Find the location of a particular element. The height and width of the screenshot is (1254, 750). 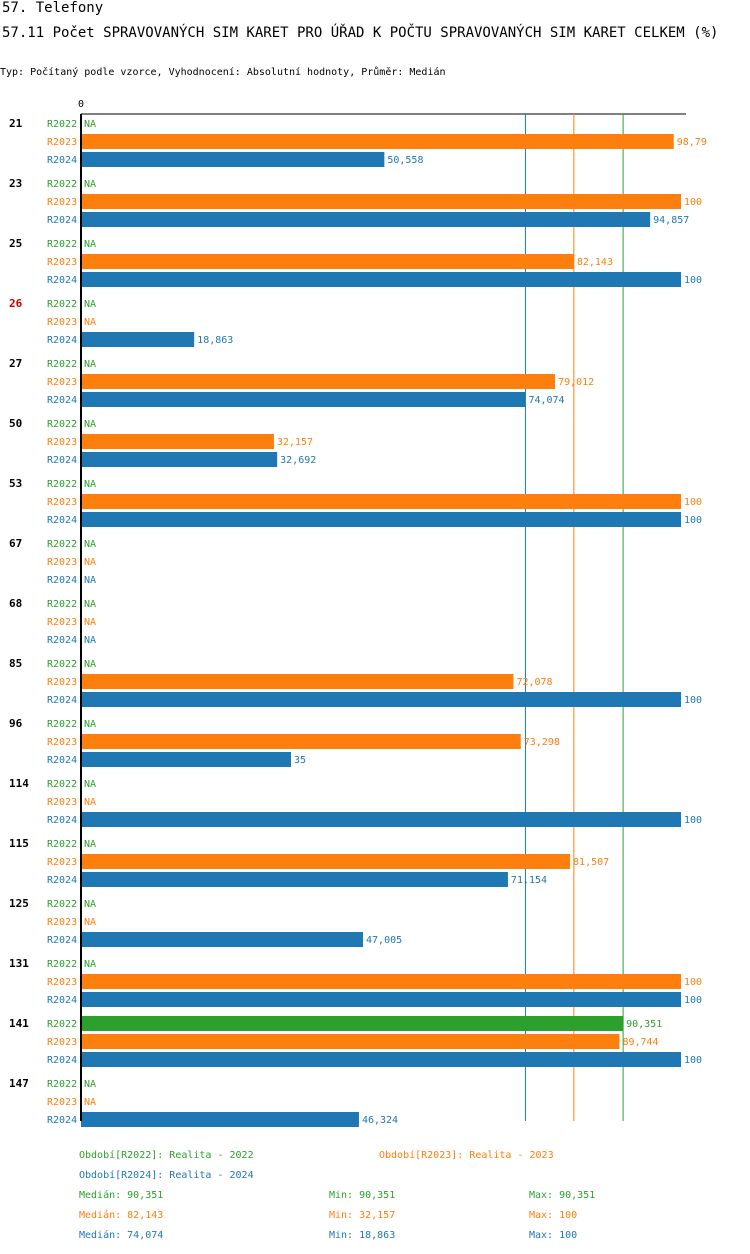

chart-title: 57. Telefony is located at coordinates (53, 8).